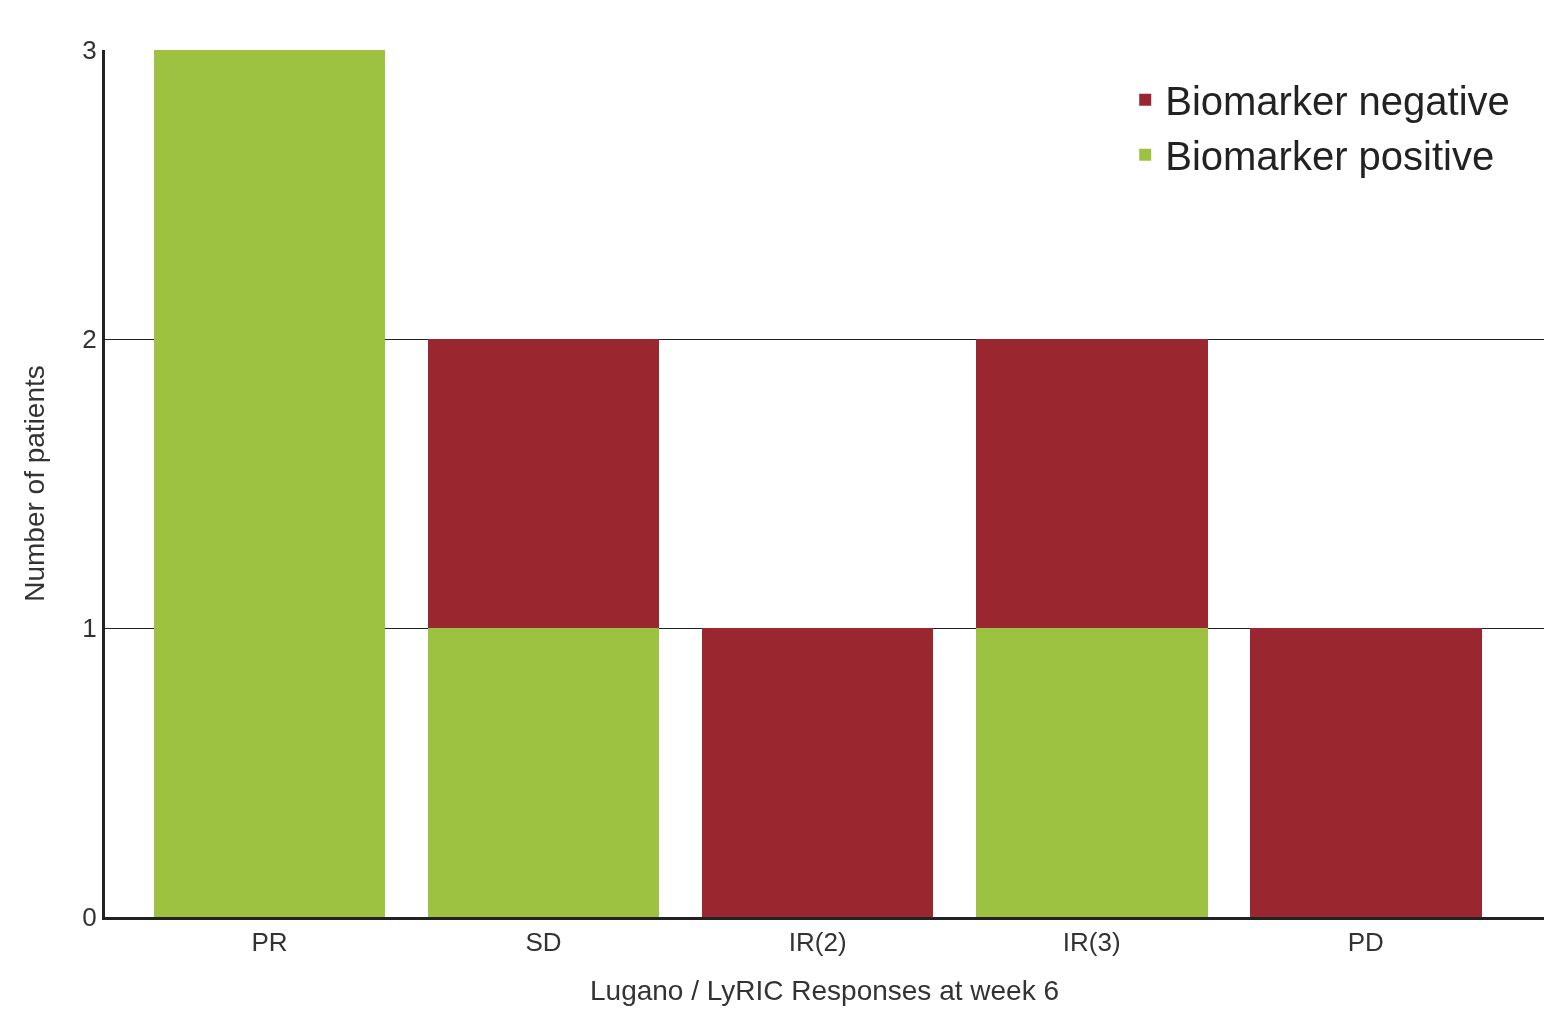 The width and height of the screenshot is (1544, 1027). I want to click on x-tick-label: IR(2), so click(817, 942).